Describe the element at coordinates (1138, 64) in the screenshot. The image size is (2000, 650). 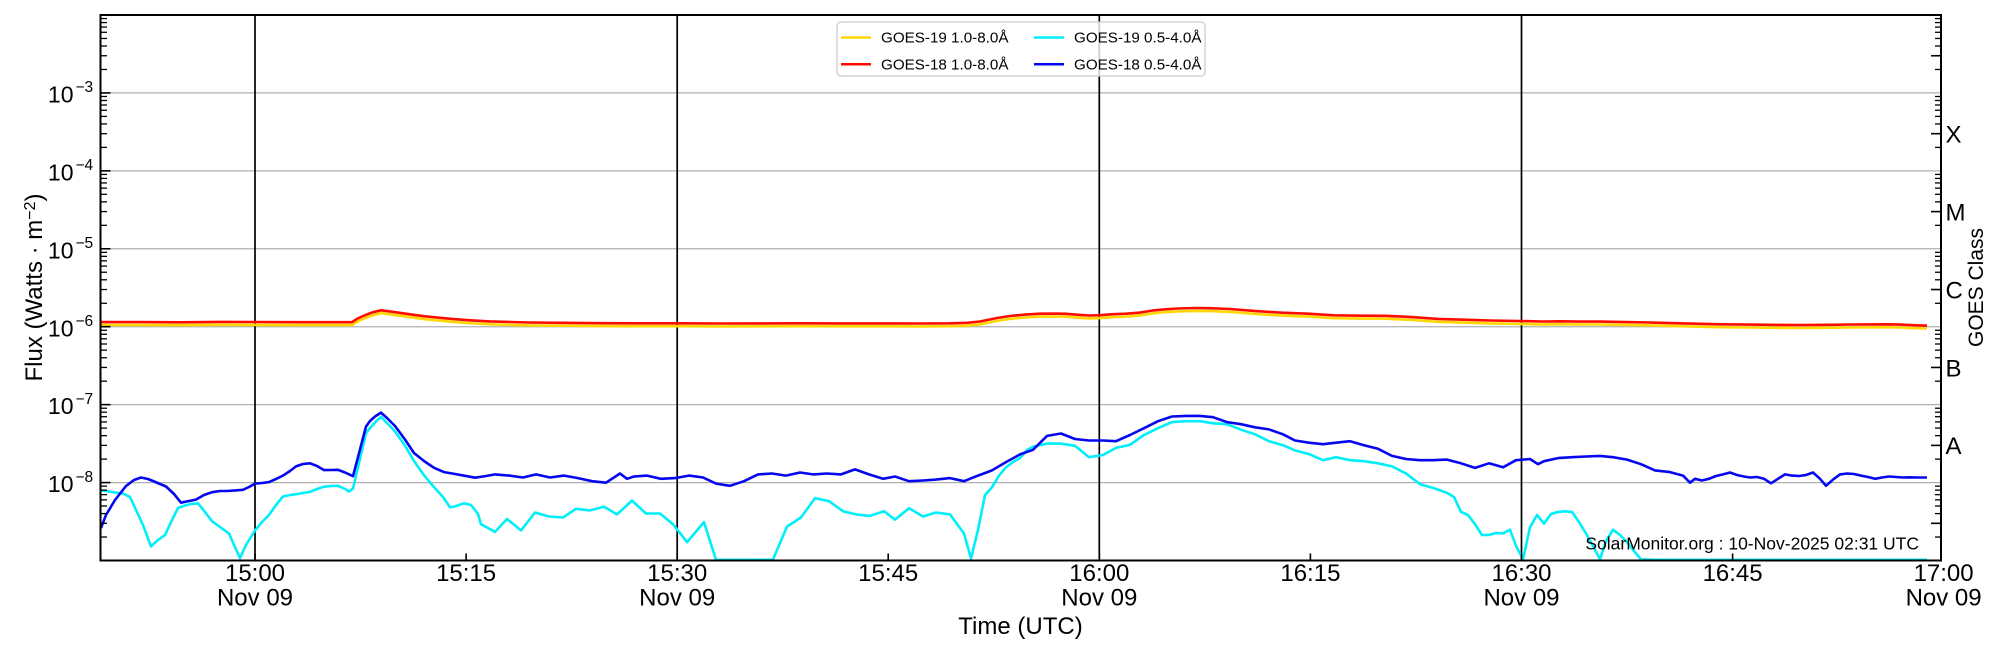
I see `svg-text: GOES-18 0.5-4.0Å` at that location.